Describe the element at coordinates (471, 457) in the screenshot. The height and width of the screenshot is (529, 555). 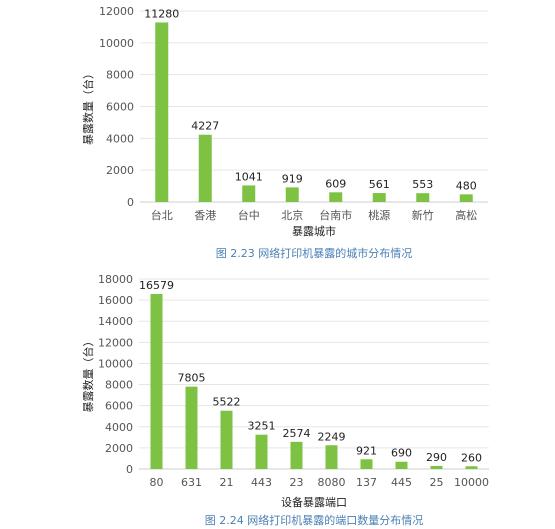
I see `data-label: 260` at that location.